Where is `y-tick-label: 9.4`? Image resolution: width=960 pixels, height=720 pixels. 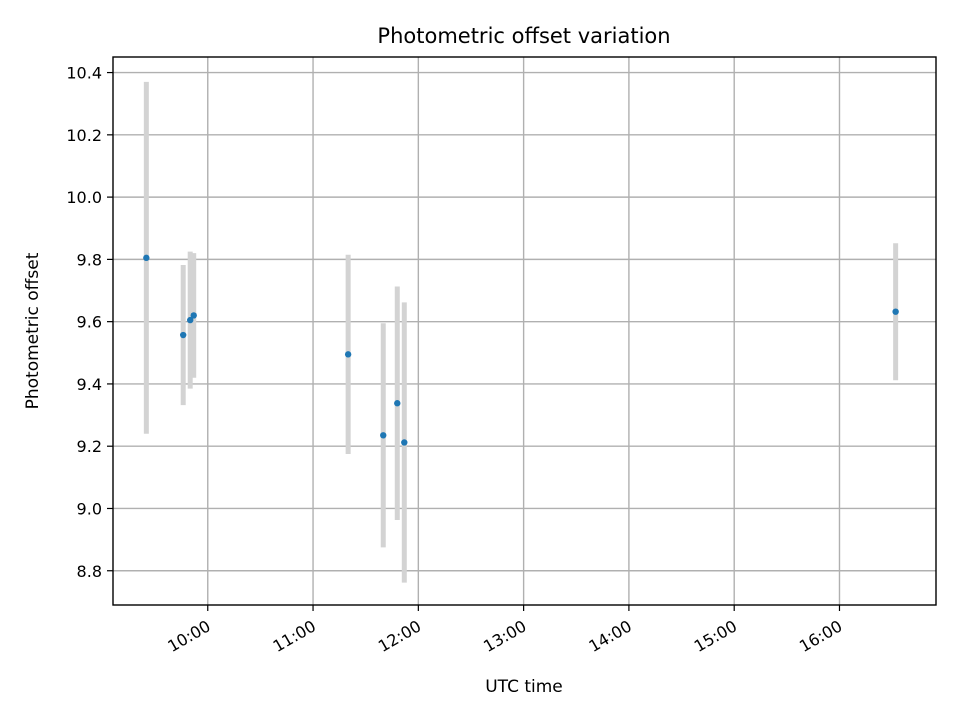 y-tick-label: 9.4 is located at coordinates (89, 384).